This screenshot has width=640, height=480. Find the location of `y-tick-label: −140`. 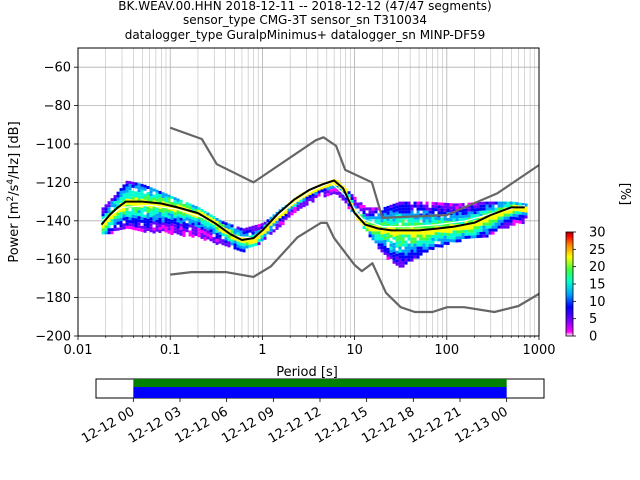

y-tick-label: −140 is located at coordinates (53, 221).